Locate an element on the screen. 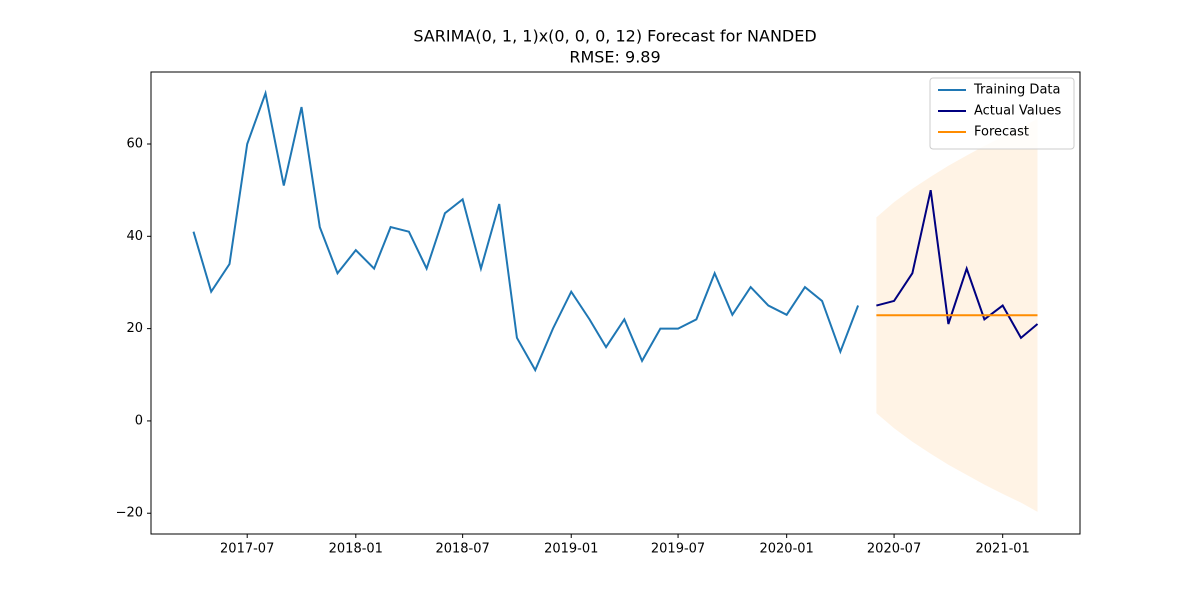 Image resolution: width=1200 pixels, height=600 pixels. chart-subtitle: RMSE: 9.89 is located at coordinates (614, 57).